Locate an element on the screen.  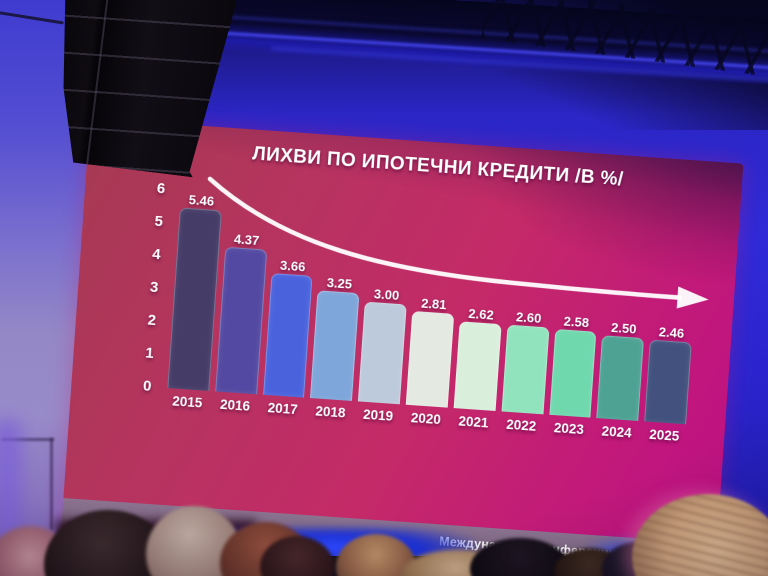
speaker-panel-seam is located at coordinates (98, 82).